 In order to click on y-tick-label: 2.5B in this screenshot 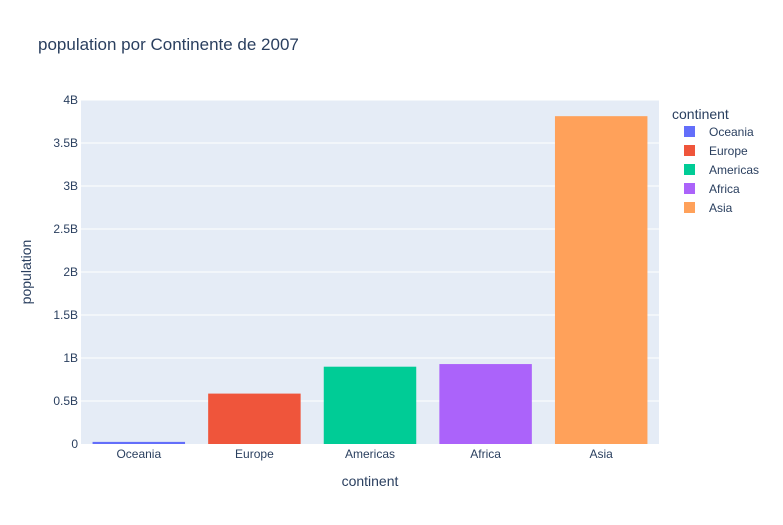, I will do `click(65, 229)`.